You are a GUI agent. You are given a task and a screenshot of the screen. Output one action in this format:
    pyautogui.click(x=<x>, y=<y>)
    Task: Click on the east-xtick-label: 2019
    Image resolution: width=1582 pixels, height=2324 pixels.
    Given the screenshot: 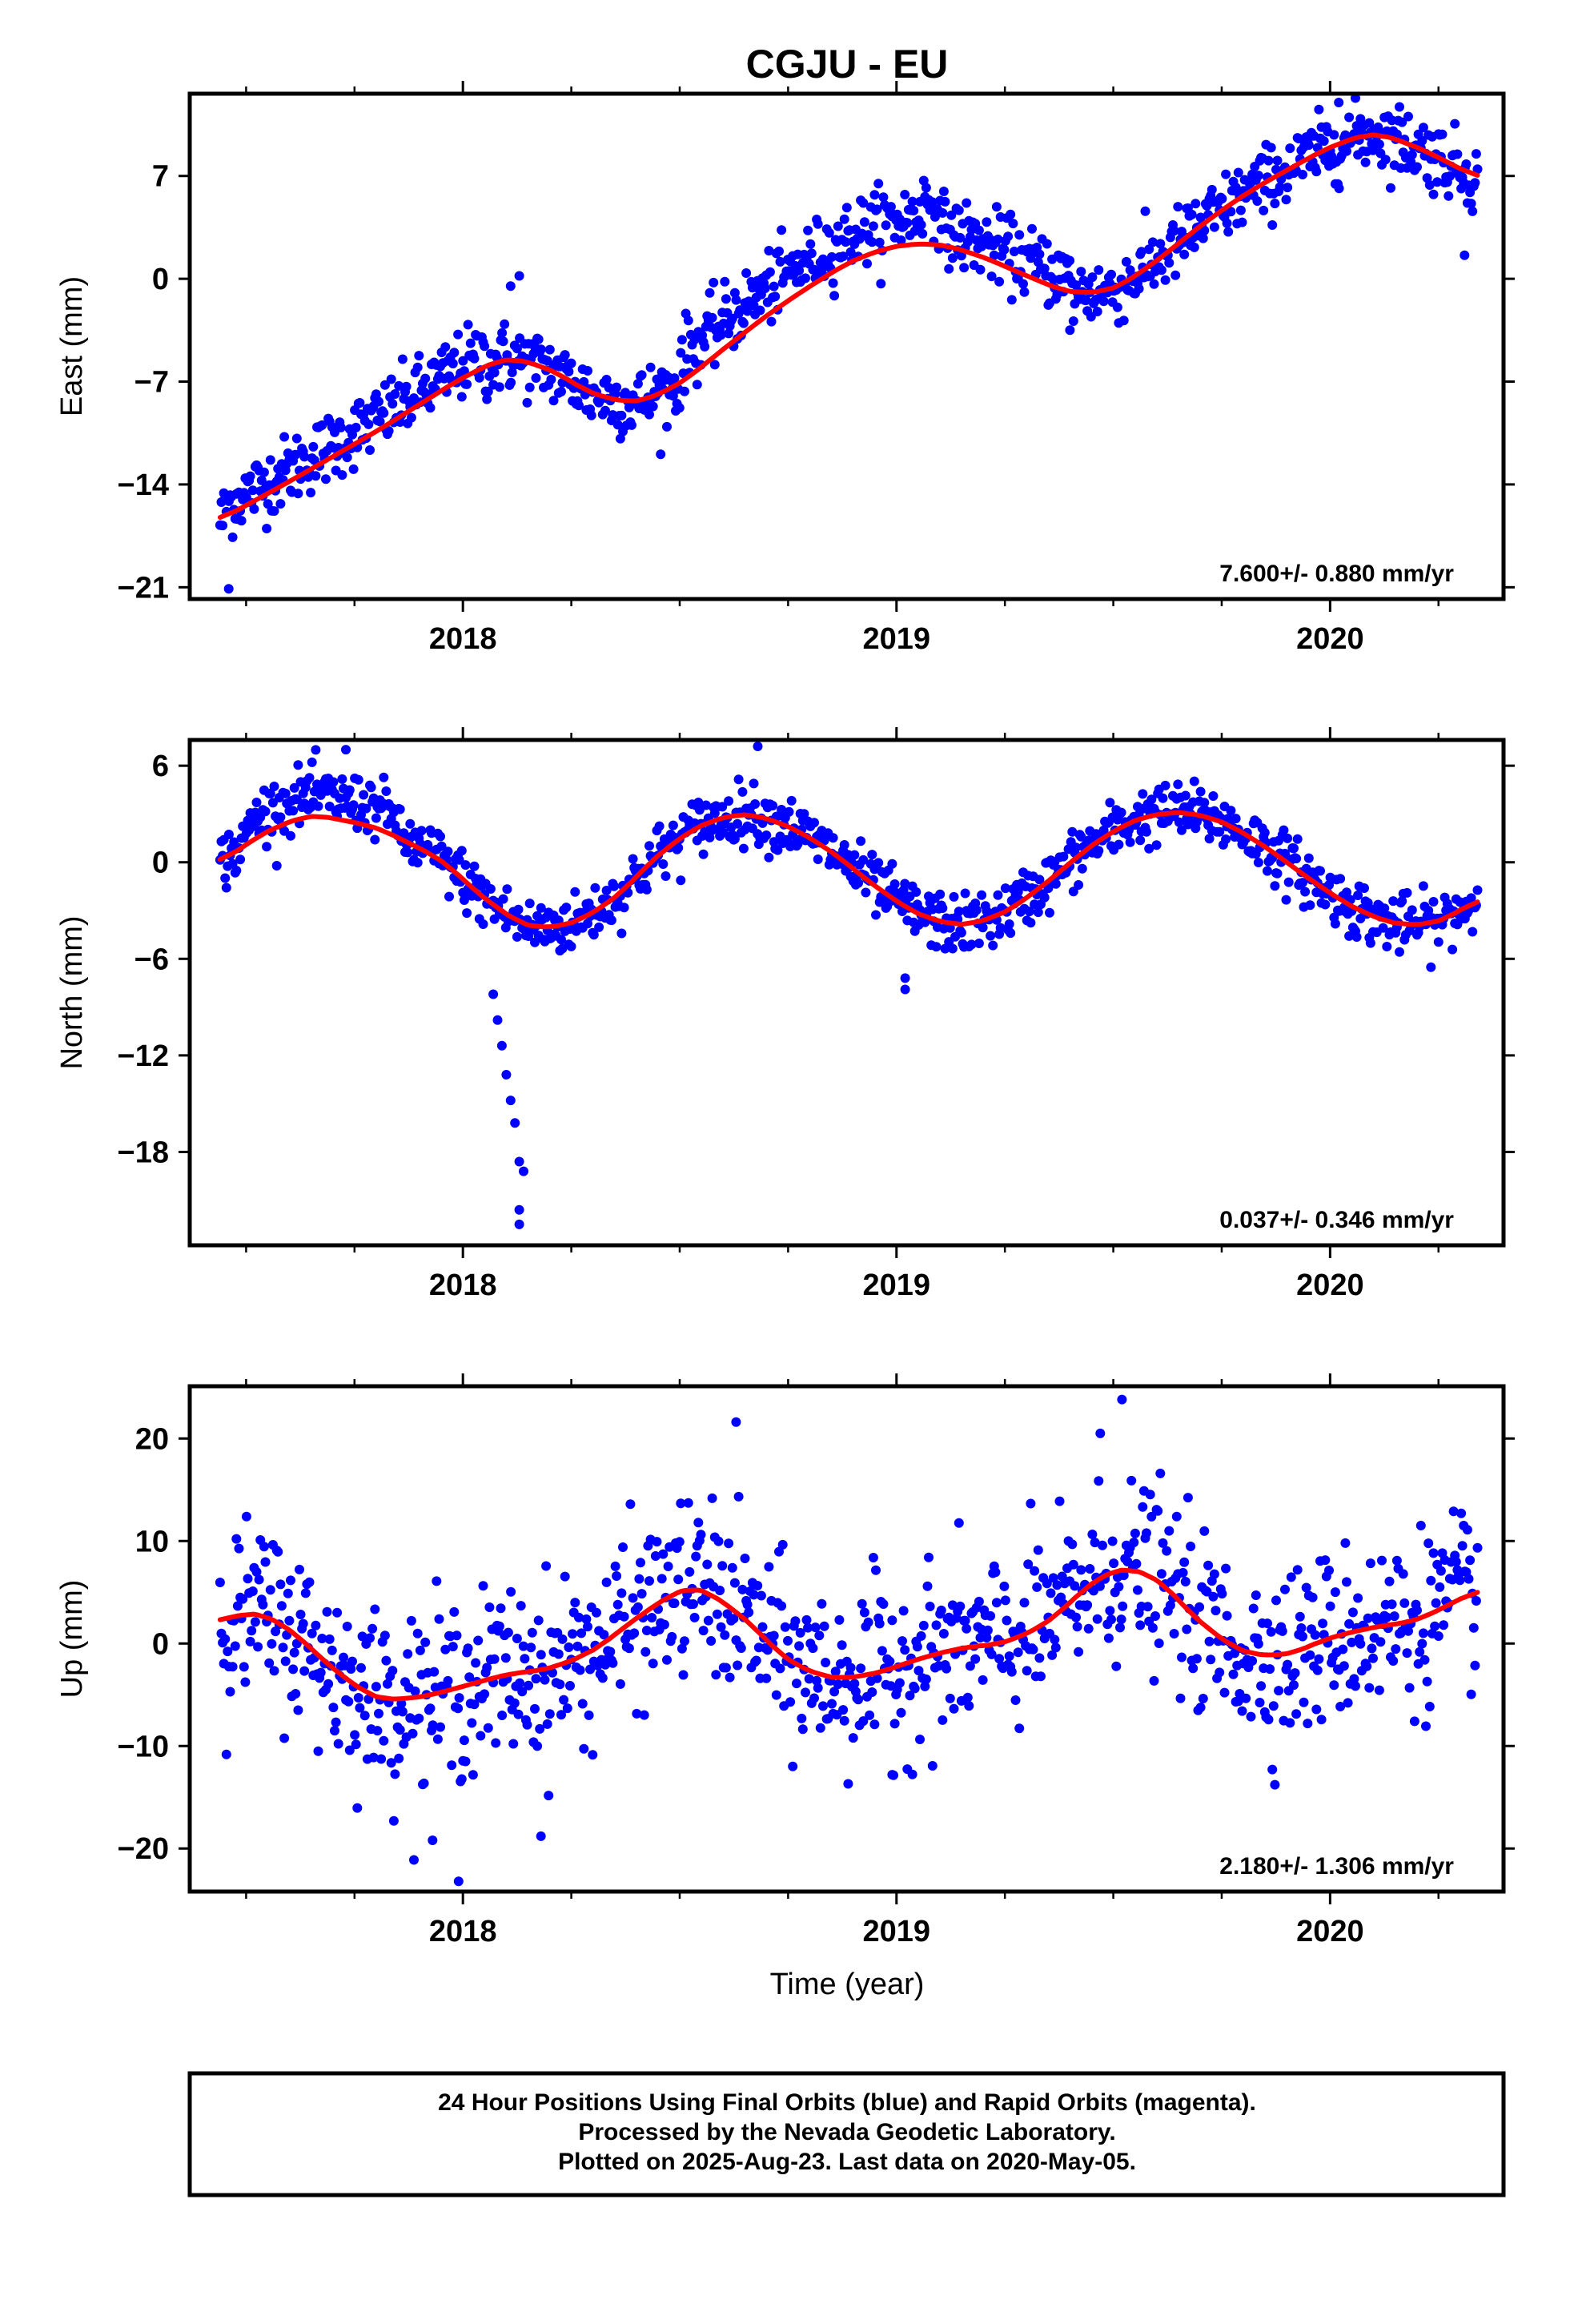 What is the action you would take?
    pyautogui.click(x=897, y=639)
    